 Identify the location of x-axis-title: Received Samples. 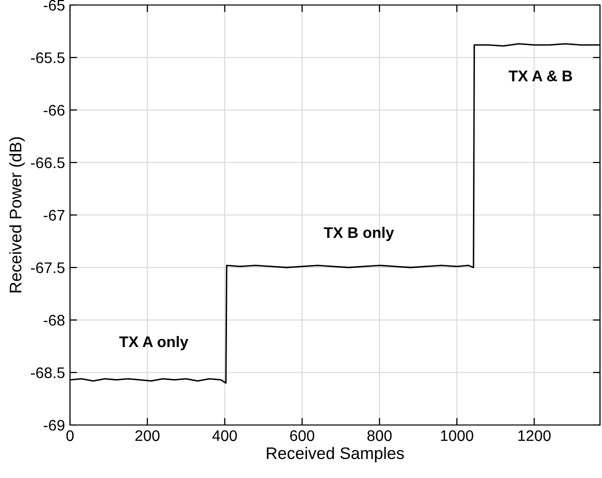
(335, 454).